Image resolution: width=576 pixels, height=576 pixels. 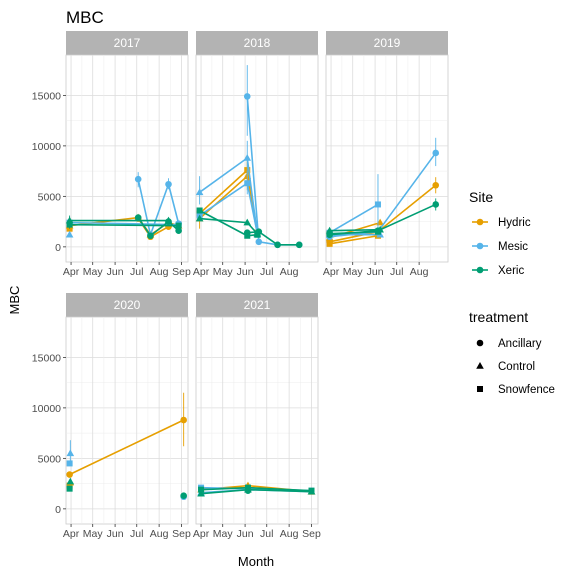 What do you see at coordinates (70, 481) in the screenshot?
I see `series-xeric-control` at bounding box center [70, 481].